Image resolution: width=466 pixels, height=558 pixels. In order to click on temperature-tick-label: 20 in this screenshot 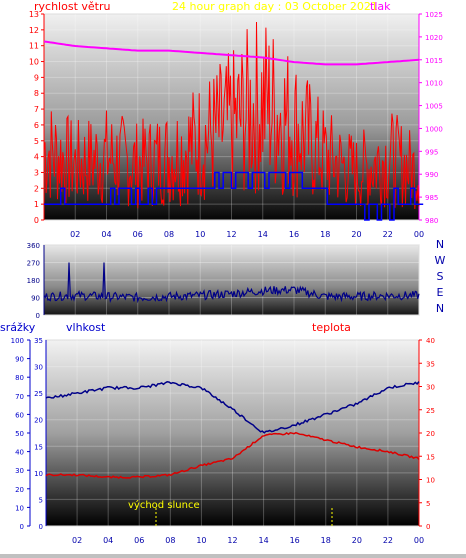, I will do `click(430, 434)`.